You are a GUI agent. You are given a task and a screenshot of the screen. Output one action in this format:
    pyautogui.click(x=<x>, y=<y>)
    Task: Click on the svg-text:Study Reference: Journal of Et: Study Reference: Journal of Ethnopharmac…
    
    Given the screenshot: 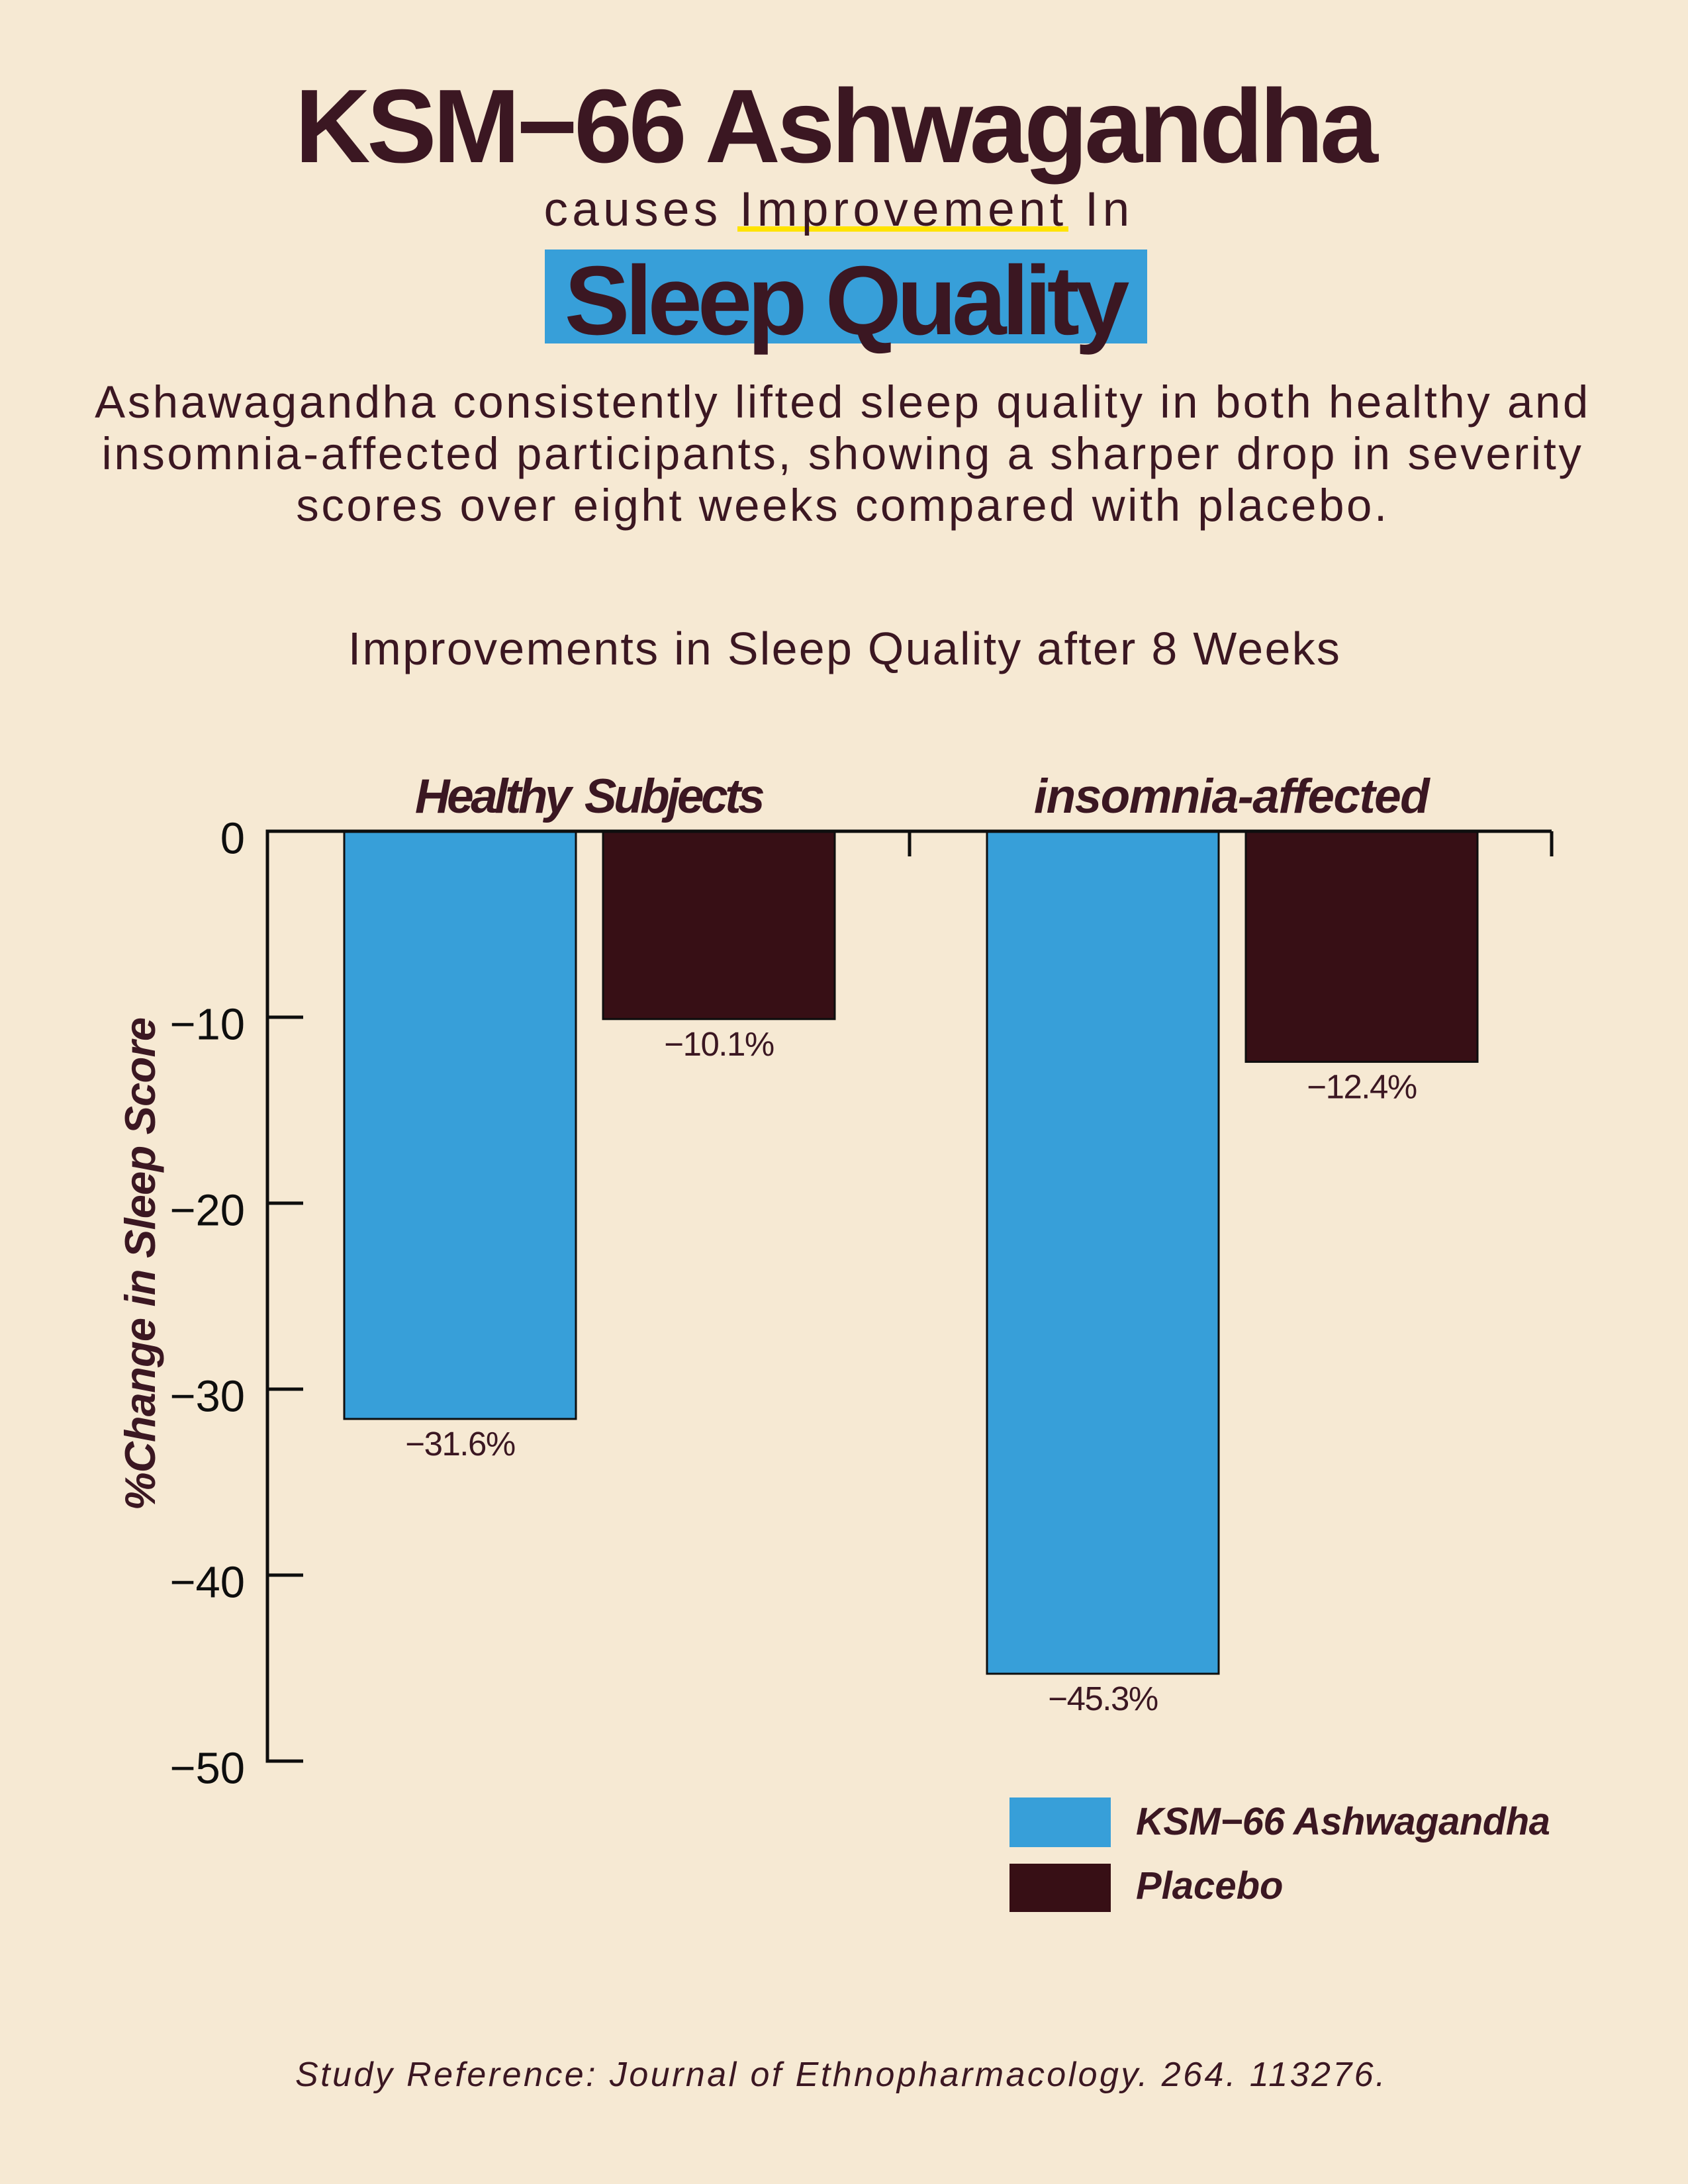 What is the action you would take?
    pyautogui.click(x=841, y=2075)
    